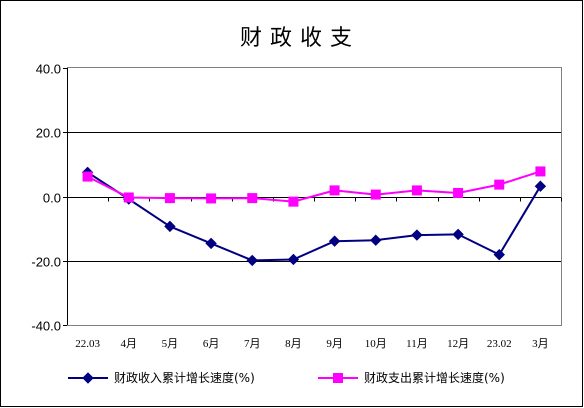 This screenshot has width=584, height=408. What do you see at coordinates (46, 262) in the screenshot?
I see `y-tick-label-3: -20.0` at bounding box center [46, 262].